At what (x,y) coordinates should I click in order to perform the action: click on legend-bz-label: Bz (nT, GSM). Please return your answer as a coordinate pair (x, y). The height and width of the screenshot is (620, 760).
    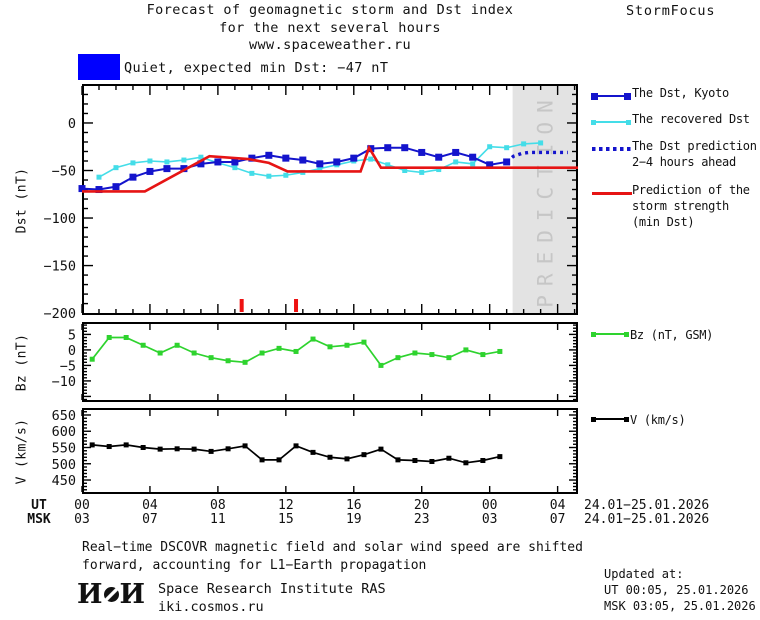
    Looking at the image, I should click on (672, 335).